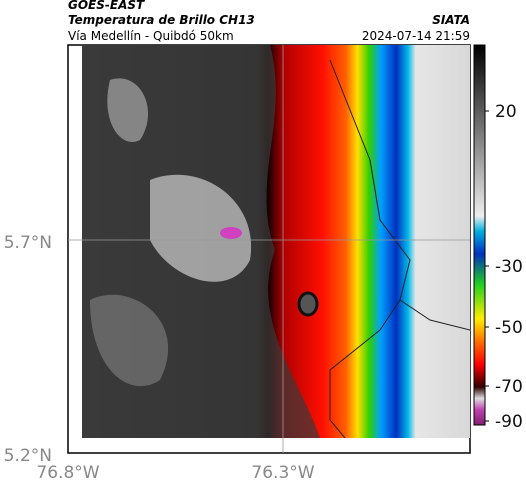  Describe the element at coordinates (416, 36) in the screenshot. I see `timestamp: 2024-07-14 21:59` at that location.